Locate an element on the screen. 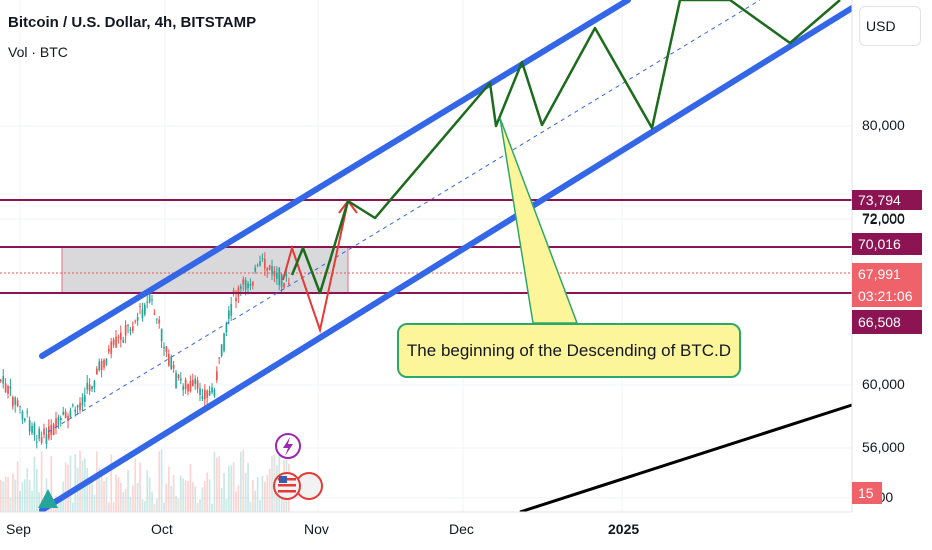 Image resolution: width=932 pixels, height=550 pixels. x-tick-label: Oct is located at coordinates (162, 529).